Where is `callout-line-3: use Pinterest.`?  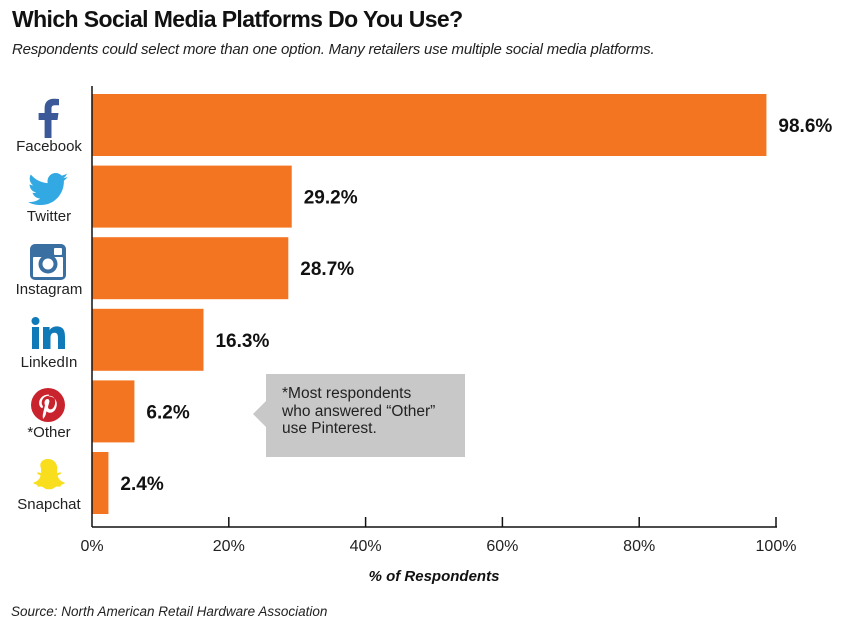
callout-line-3: use Pinterest. is located at coordinates (329, 428).